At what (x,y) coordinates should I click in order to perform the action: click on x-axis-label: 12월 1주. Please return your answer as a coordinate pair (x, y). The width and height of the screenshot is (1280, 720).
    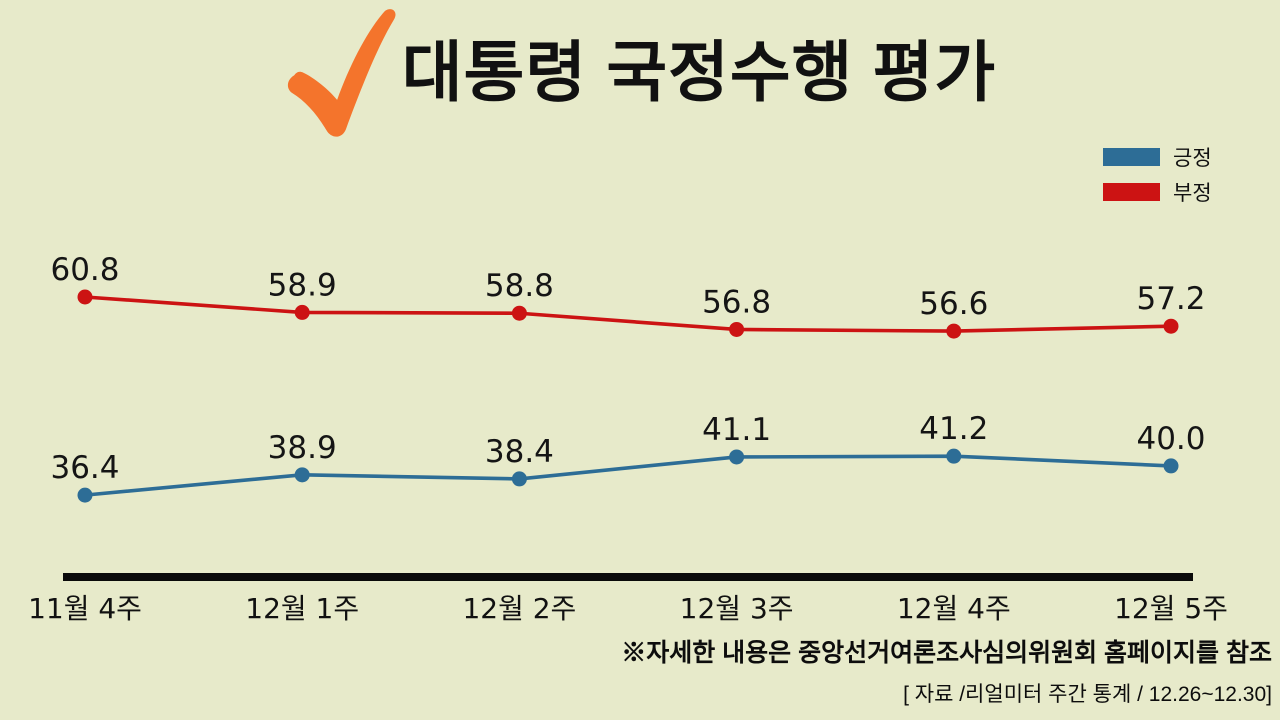
    Looking at the image, I should click on (302, 608).